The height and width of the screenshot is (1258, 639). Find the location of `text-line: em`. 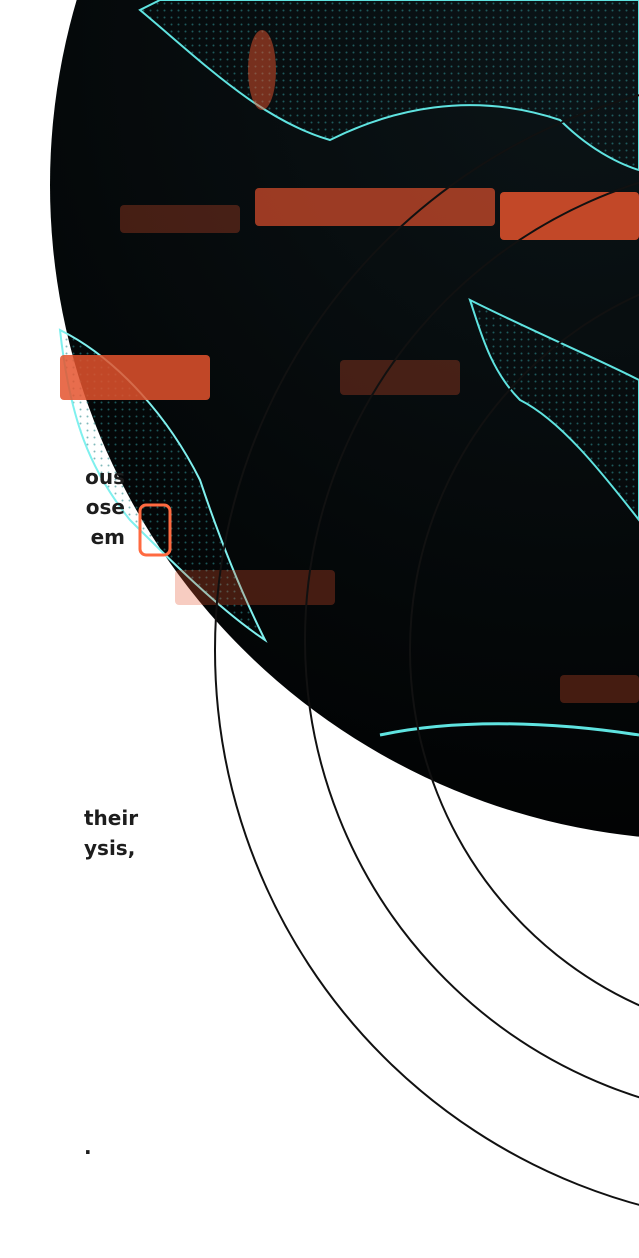

text-line: em is located at coordinates (107, 537).